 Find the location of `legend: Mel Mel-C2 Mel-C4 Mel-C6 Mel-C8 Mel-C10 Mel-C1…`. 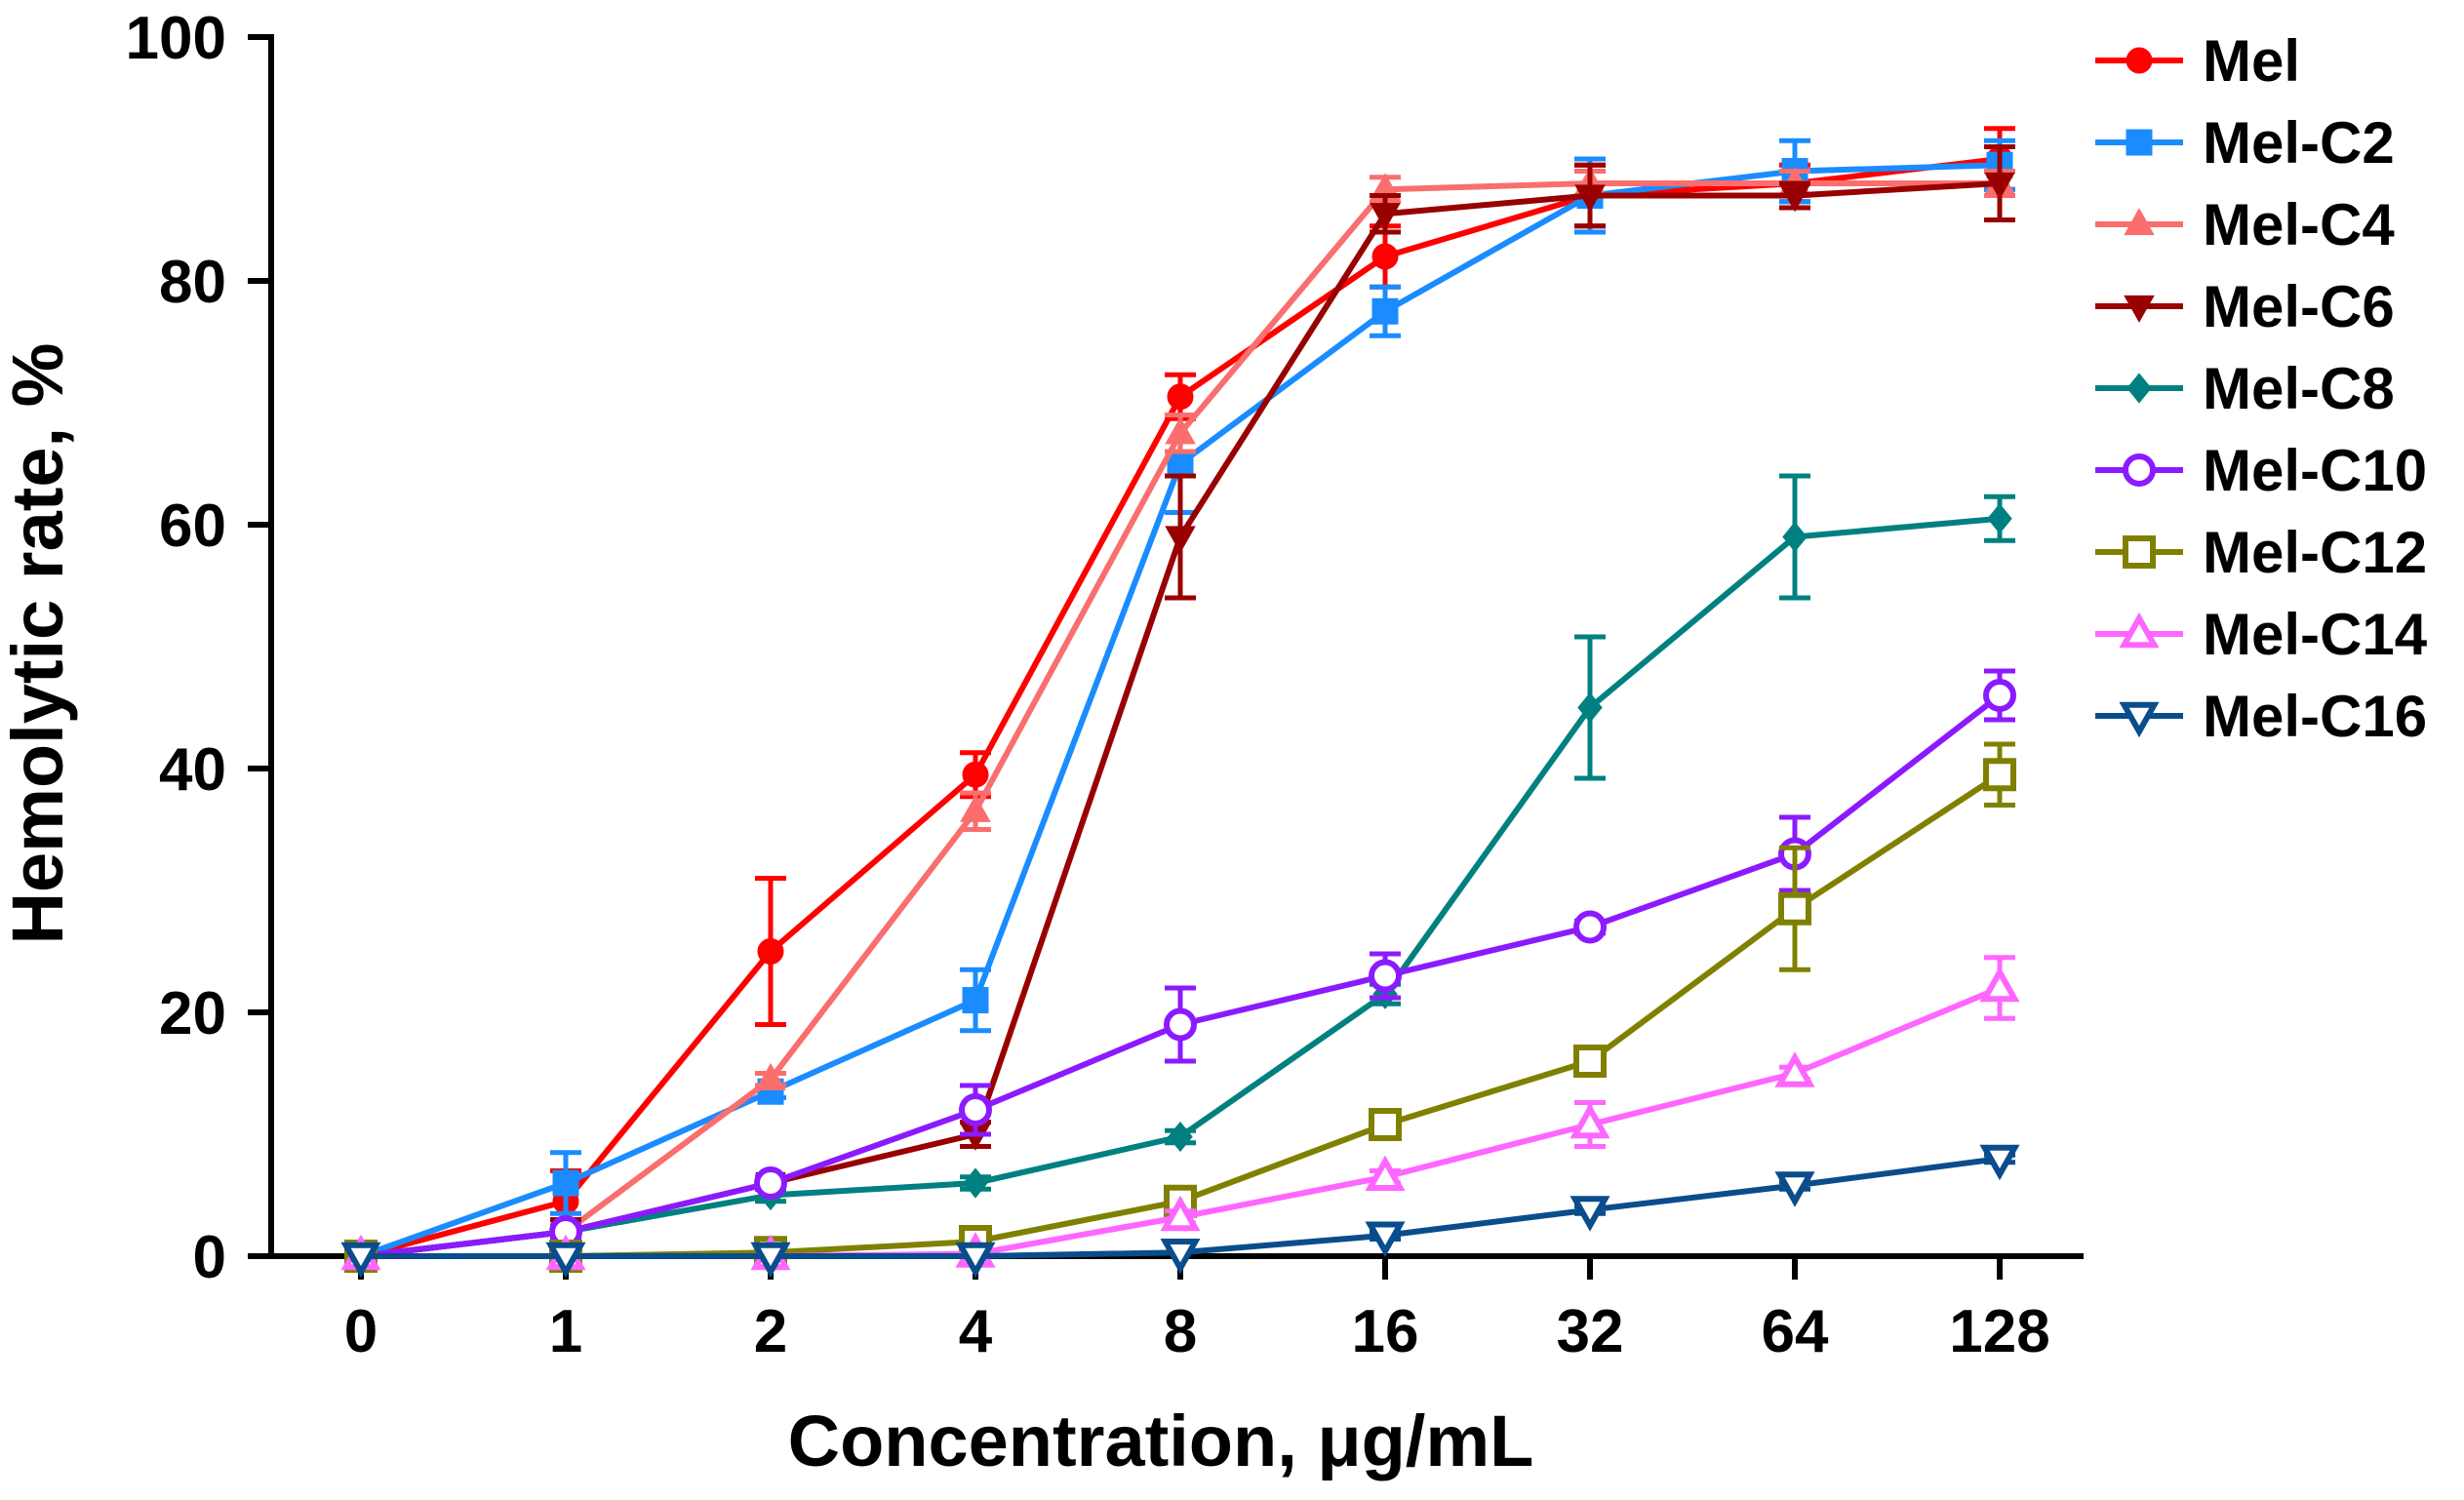

legend: Mel Mel-C2 Mel-C4 Mel-C6 Mel-C8 Mel-C10 Mel-C1… is located at coordinates (2261, 389).